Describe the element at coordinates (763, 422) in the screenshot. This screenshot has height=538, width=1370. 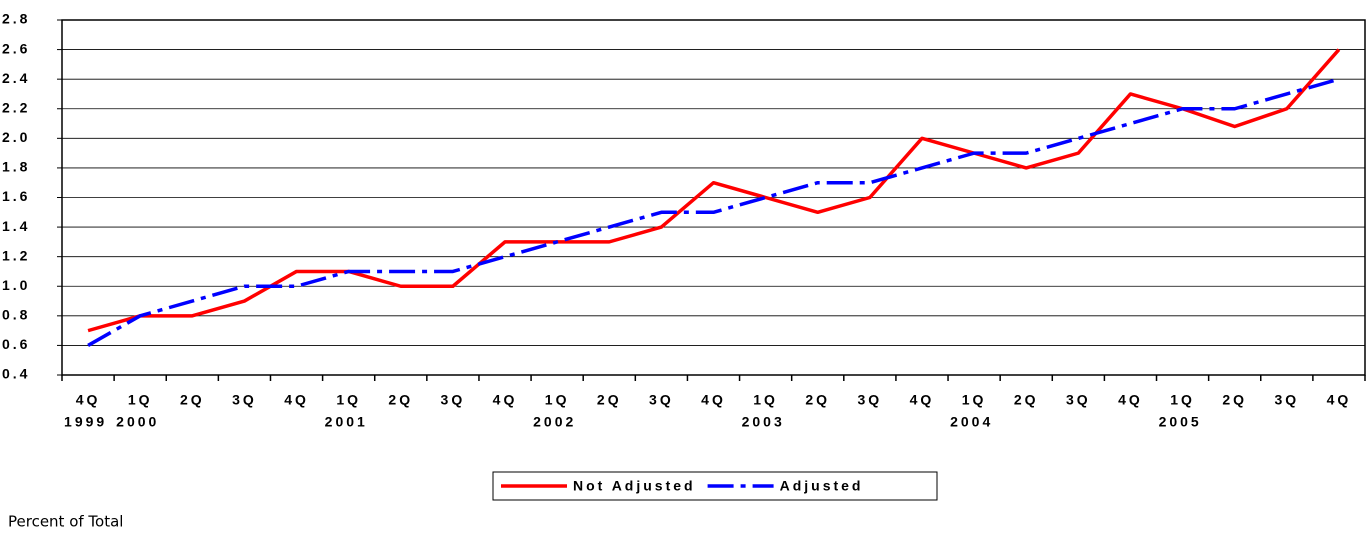
I see `x-year-label: 2003` at that location.